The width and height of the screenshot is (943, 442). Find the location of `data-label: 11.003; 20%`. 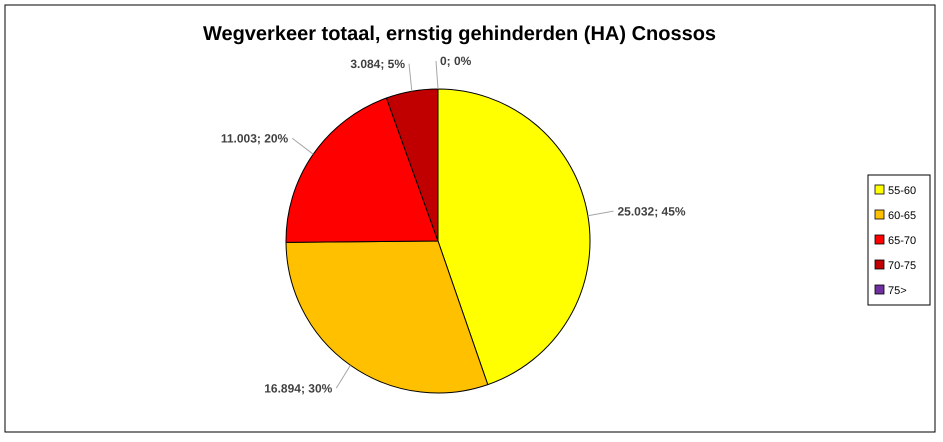

data-label: 11.003; 20% is located at coordinates (254, 138).